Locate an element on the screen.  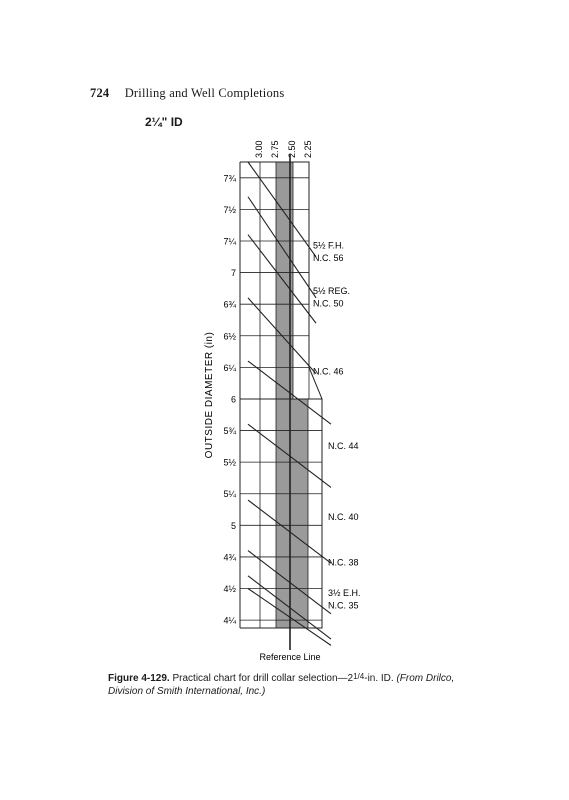
connection-label: 5½ F.H. is located at coordinates (328, 245).